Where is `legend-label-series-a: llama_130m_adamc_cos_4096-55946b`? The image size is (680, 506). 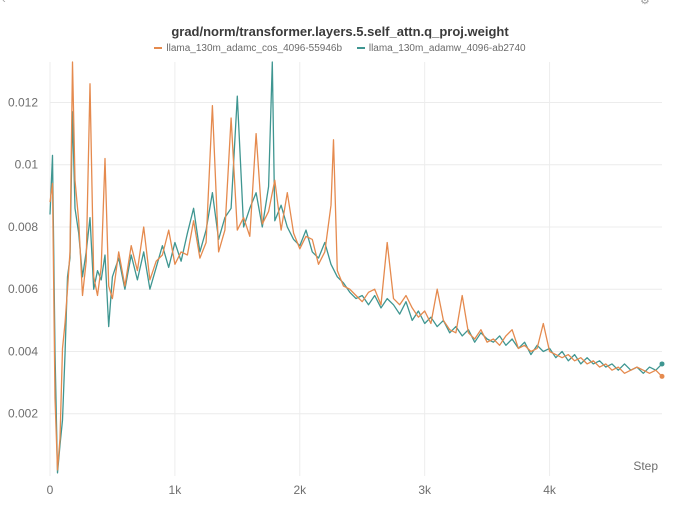
legend-label-series-a: llama_130m_adamc_cos_4096-55946b is located at coordinates (254, 48).